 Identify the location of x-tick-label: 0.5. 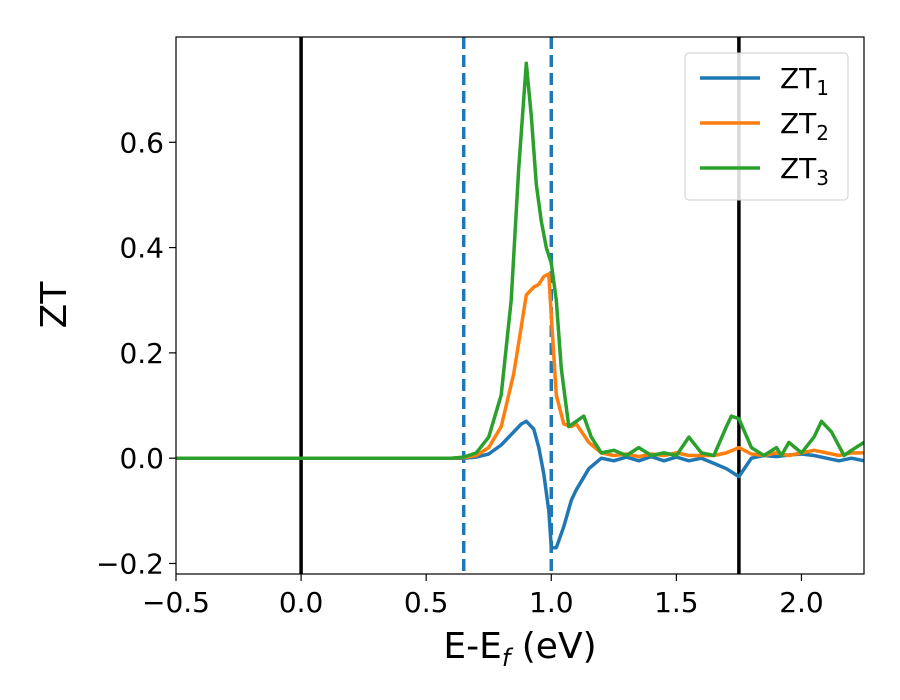
(426, 602).